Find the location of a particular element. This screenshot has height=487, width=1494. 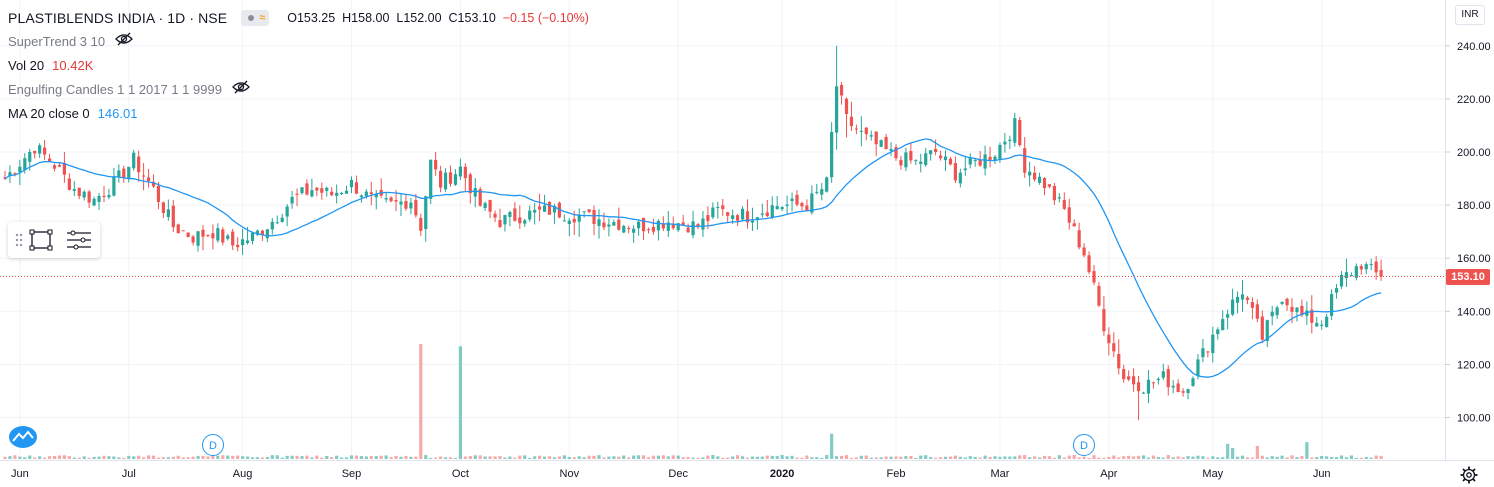

supertrend-row: SuperTrend 3 10 is located at coordinates (298, 42).